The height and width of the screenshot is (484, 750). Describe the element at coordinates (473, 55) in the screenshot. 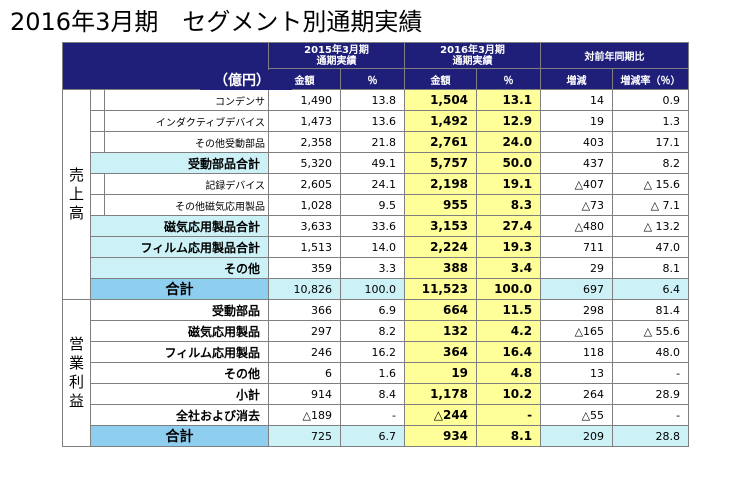

I see `header-fy2016: 2016年3月期 通期実績` at that location.